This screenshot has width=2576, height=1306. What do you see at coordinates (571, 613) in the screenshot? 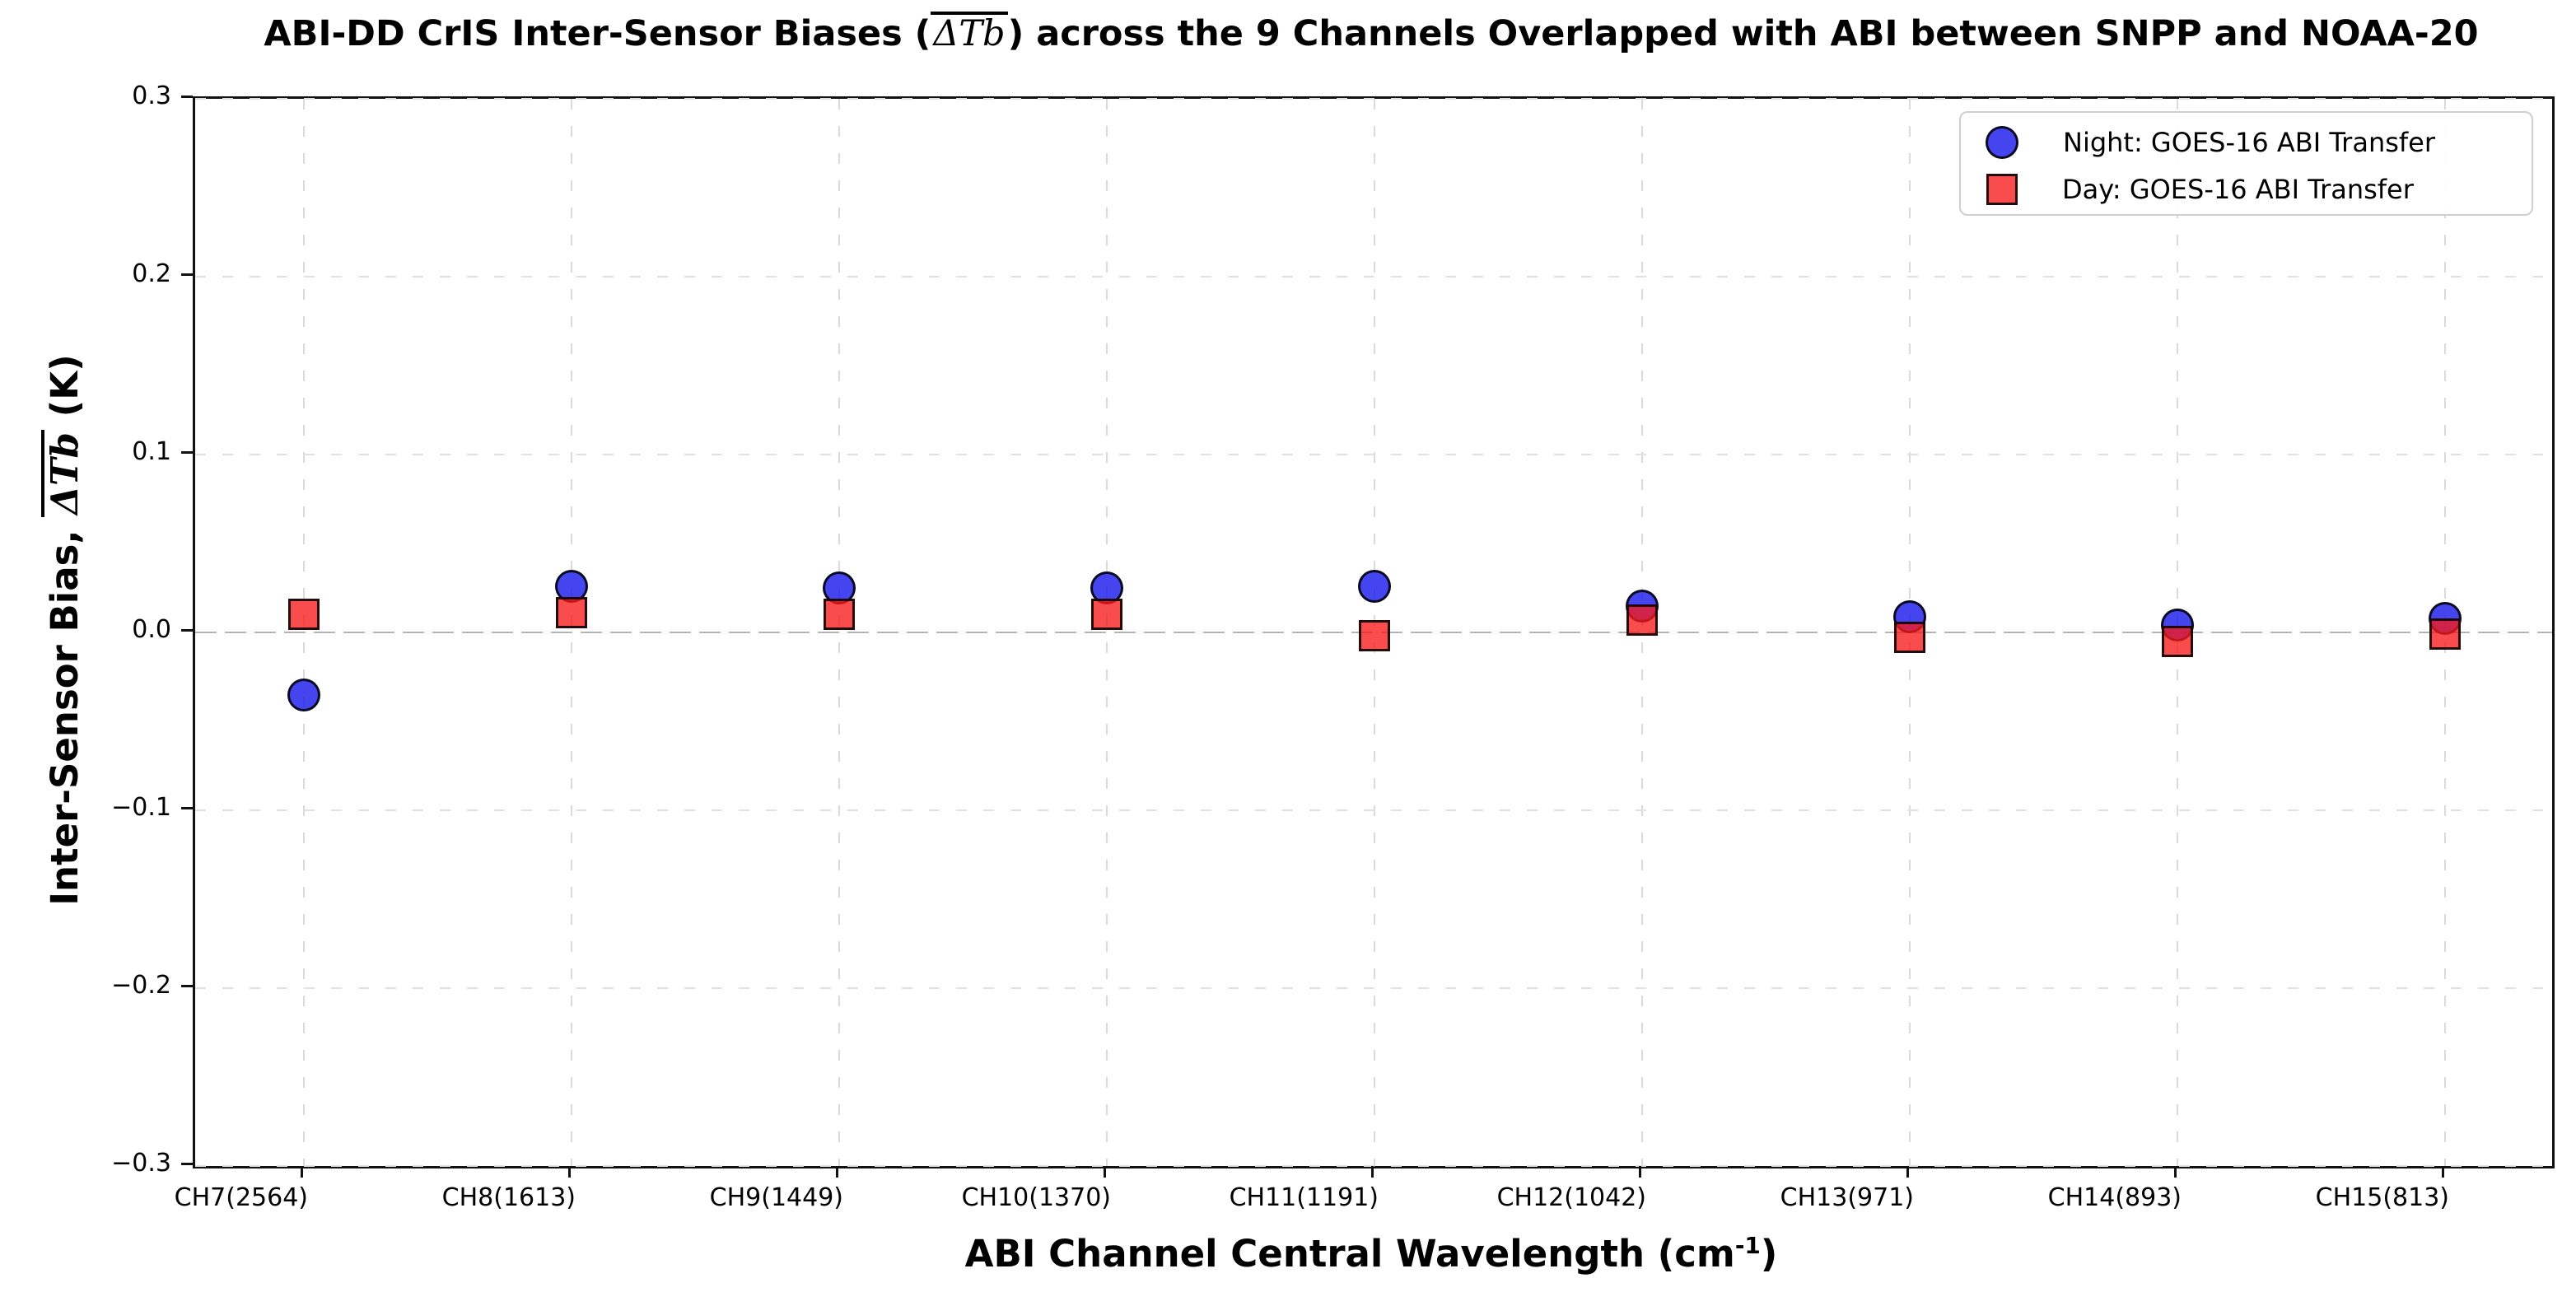
I see `data-point-day-CH8(1613)` at bounding box center [571, 613].